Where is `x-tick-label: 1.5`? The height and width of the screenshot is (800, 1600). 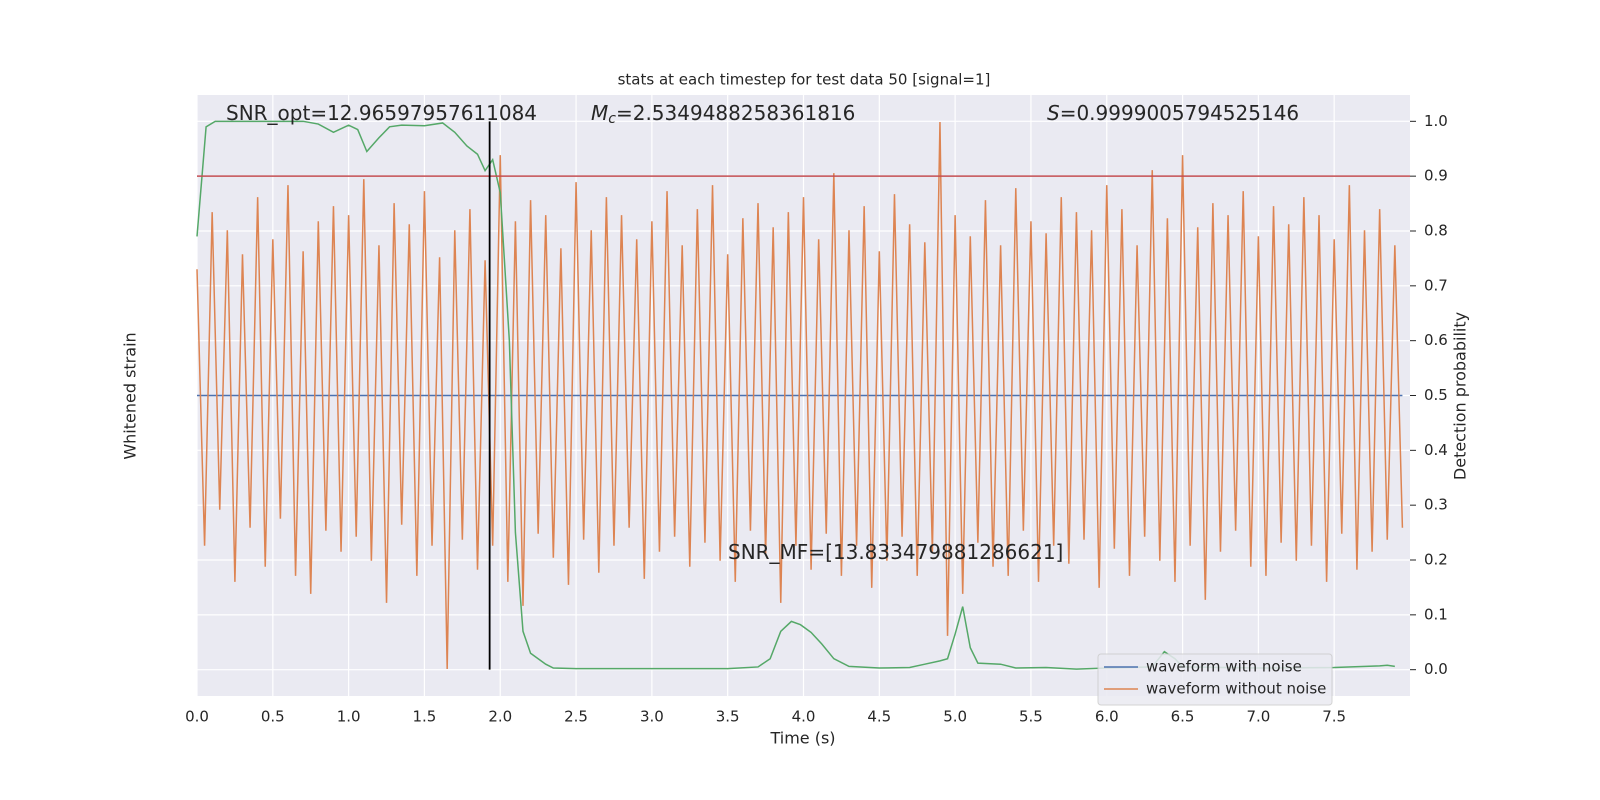 x-tick-label: 1.5 is located at coordinates (425, 717).